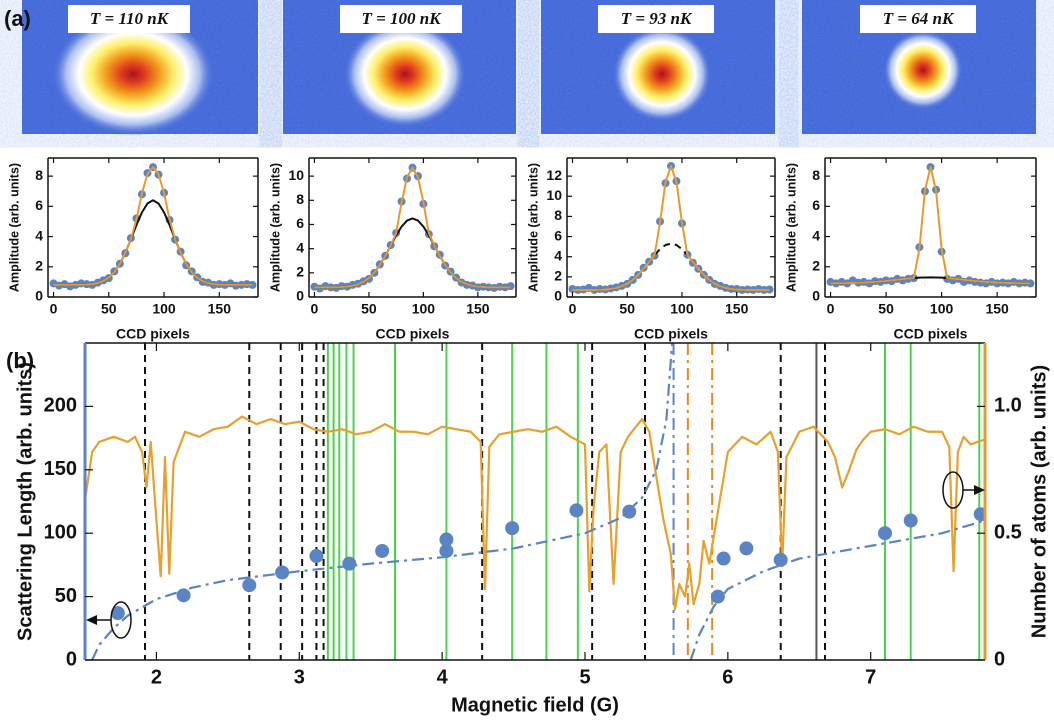 The width and height of the screenshot is (1054, 727). I want to click on y2-tick-label: 0, so click(999, 659).